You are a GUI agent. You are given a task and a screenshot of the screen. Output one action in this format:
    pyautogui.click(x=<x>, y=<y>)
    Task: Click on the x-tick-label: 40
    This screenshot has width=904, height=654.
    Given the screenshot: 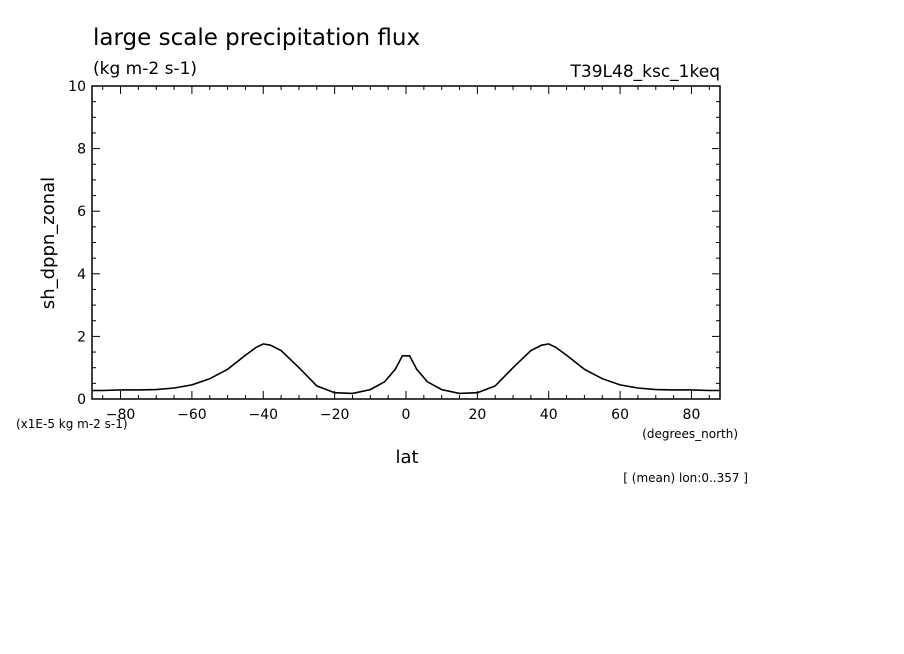 What is the action you would take?
    pyautogui.click(x=549, y=415)
    